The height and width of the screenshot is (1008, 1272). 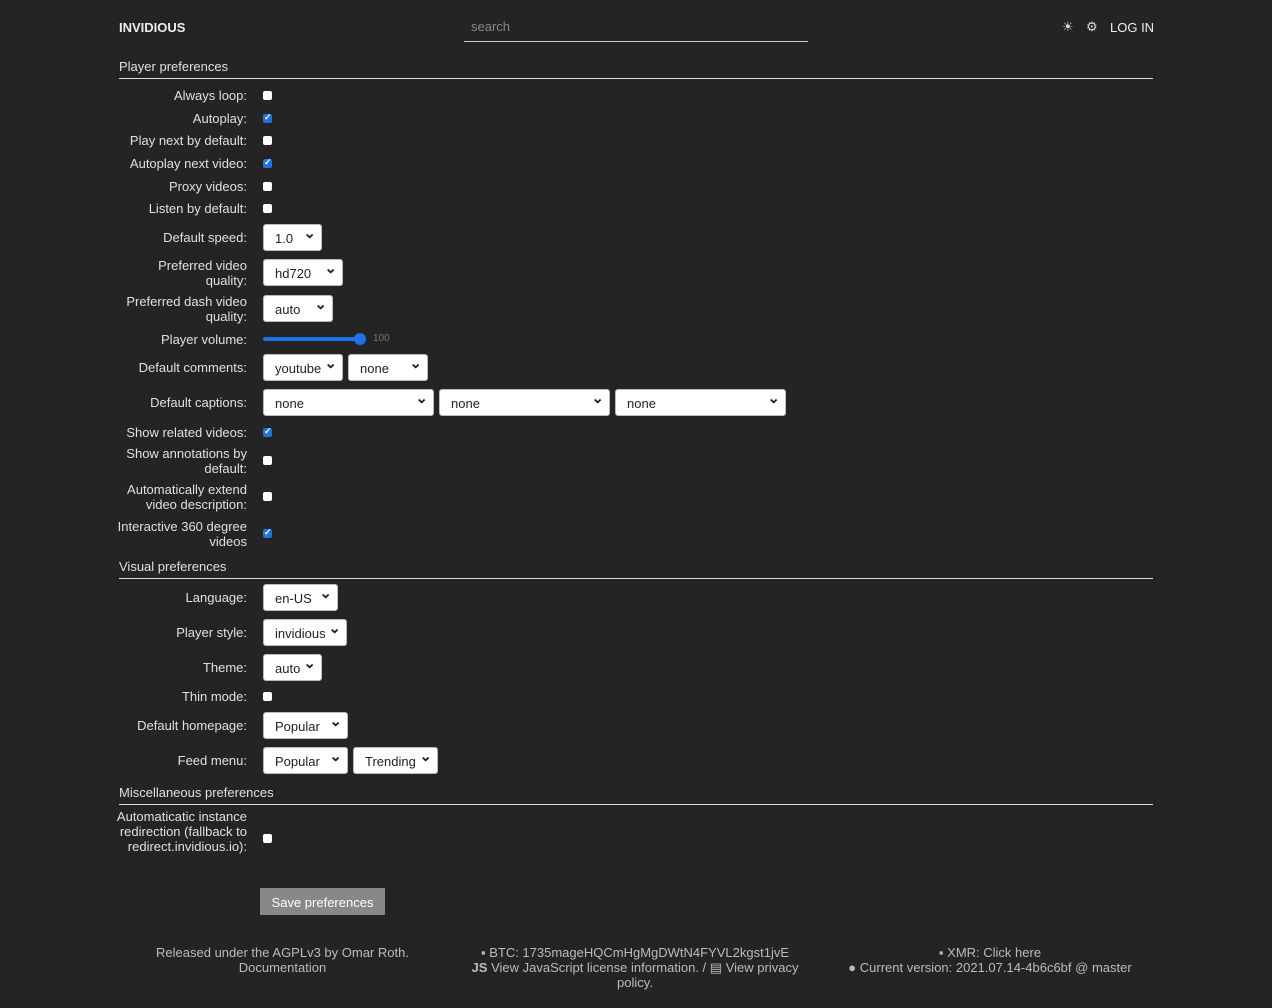 I want to click on select-comments-1: youtube, so click(x=303, y=367).